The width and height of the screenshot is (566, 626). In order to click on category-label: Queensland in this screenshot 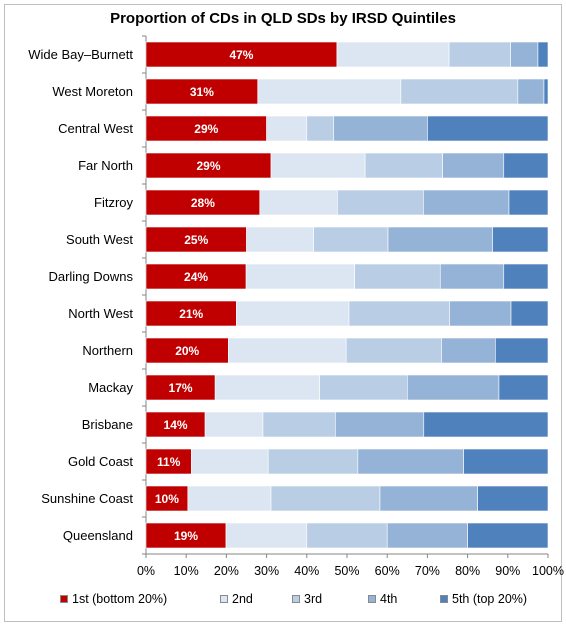, I will do `click(98, 535)`.